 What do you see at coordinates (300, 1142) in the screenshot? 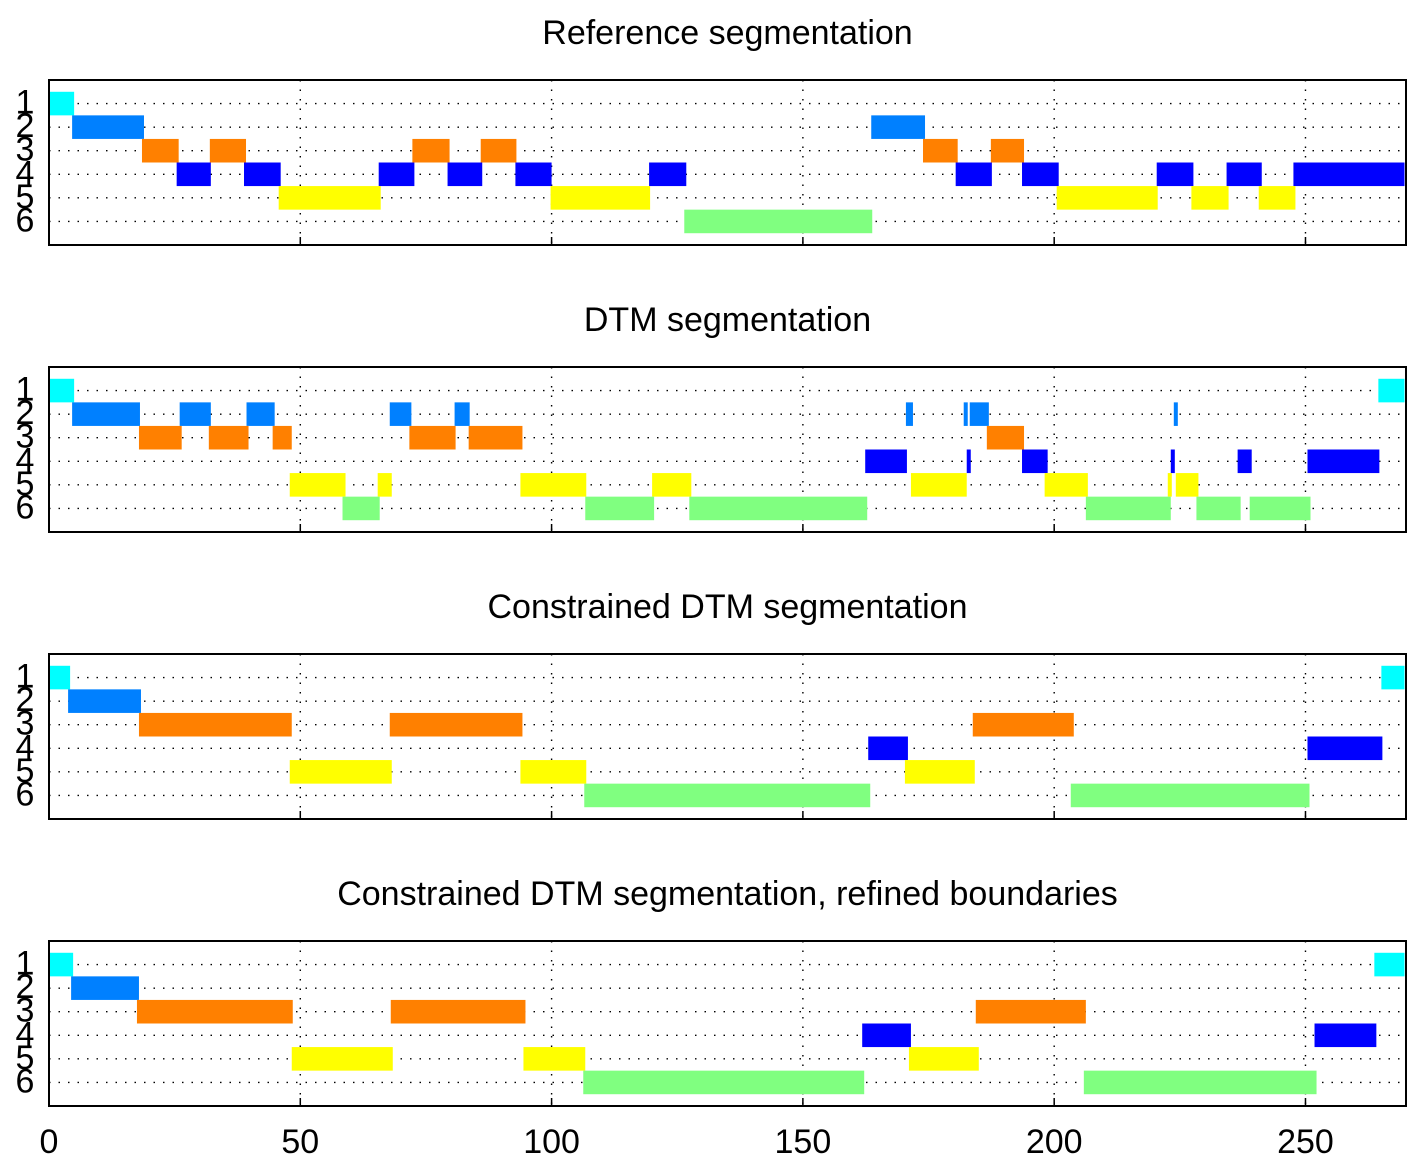
I see `x-tick-label: 50` at bounding box center [300, 1142].